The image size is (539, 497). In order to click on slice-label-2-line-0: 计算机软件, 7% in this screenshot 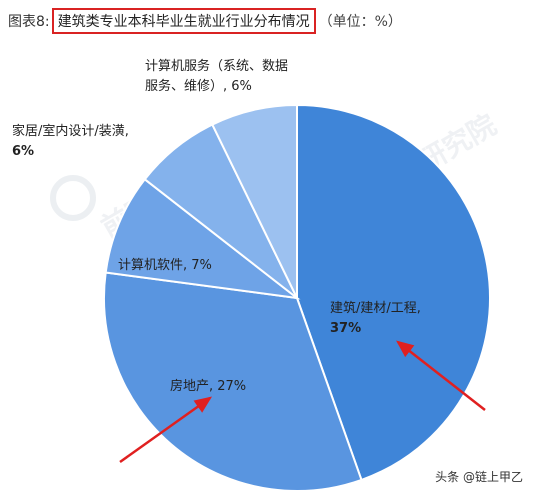, I will do `click(165, 265)`.